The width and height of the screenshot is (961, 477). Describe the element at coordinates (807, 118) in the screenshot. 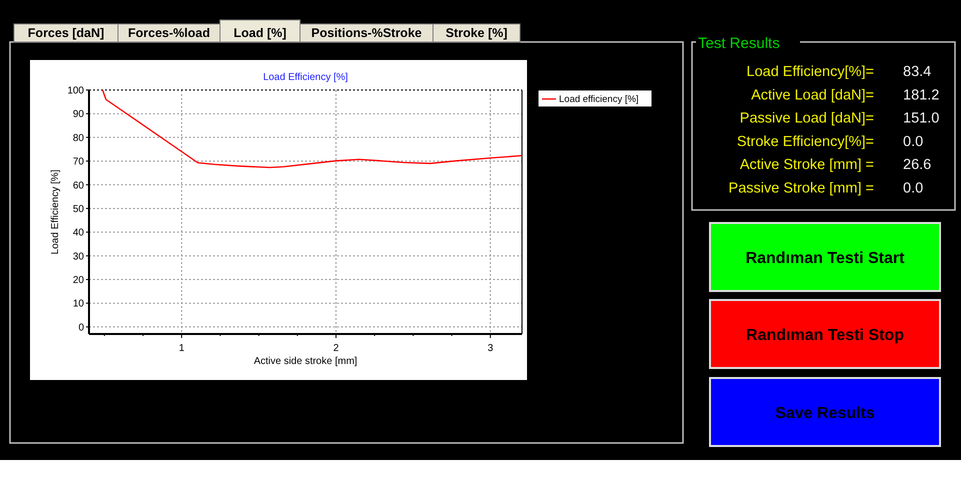

I see `category-label: Passive Load [daN]=` at that location.